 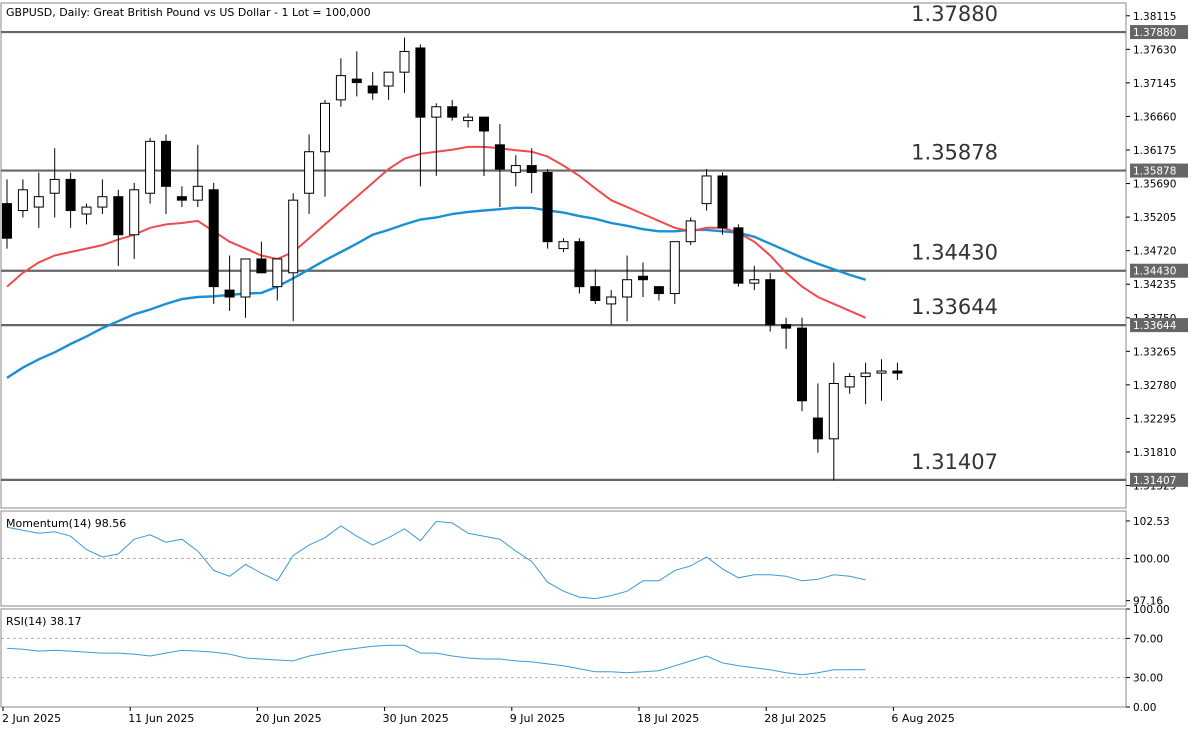 What do you see at coordinates (954, 153) in the screenshot?
I see `level-label: 1.35878` at bounding box center [954, 153].